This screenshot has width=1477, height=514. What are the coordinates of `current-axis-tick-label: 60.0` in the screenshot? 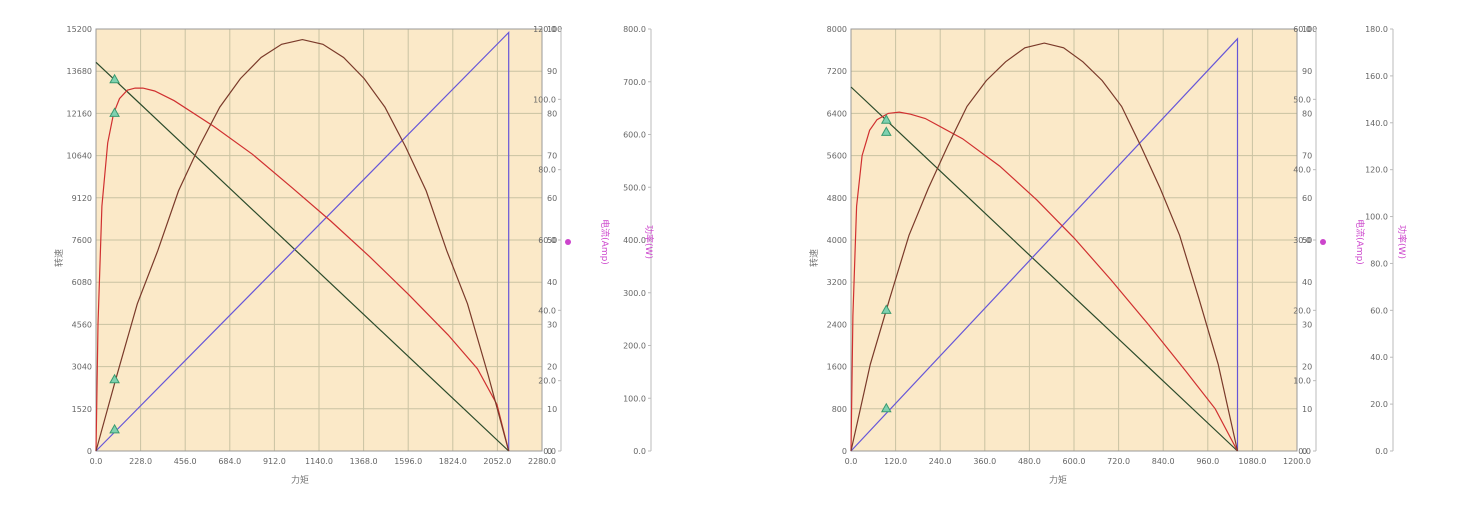 It's located at (547, 240).